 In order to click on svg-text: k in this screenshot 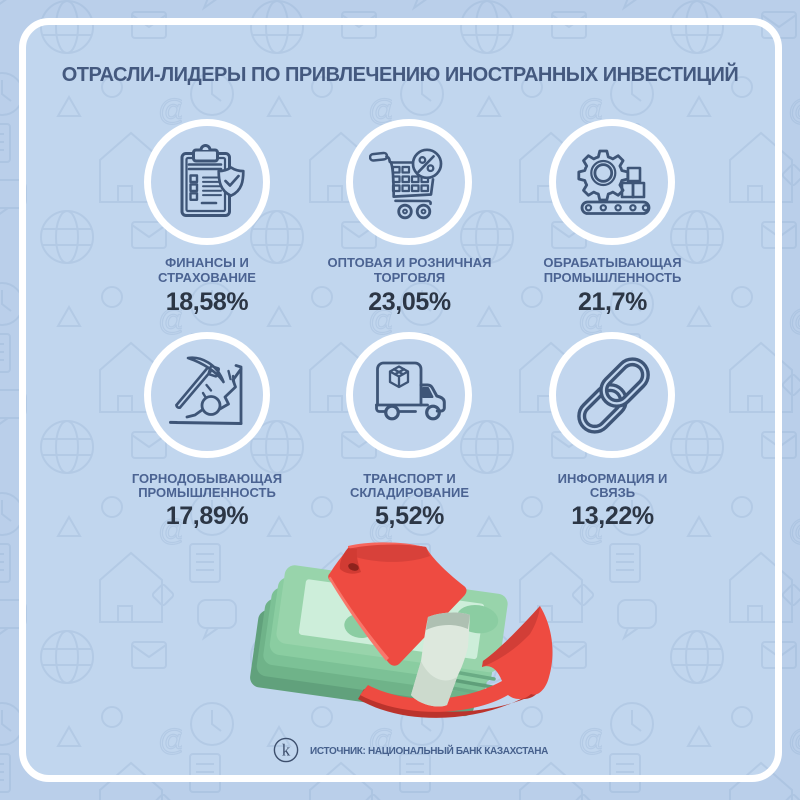, I will do `click(286, 750)`.